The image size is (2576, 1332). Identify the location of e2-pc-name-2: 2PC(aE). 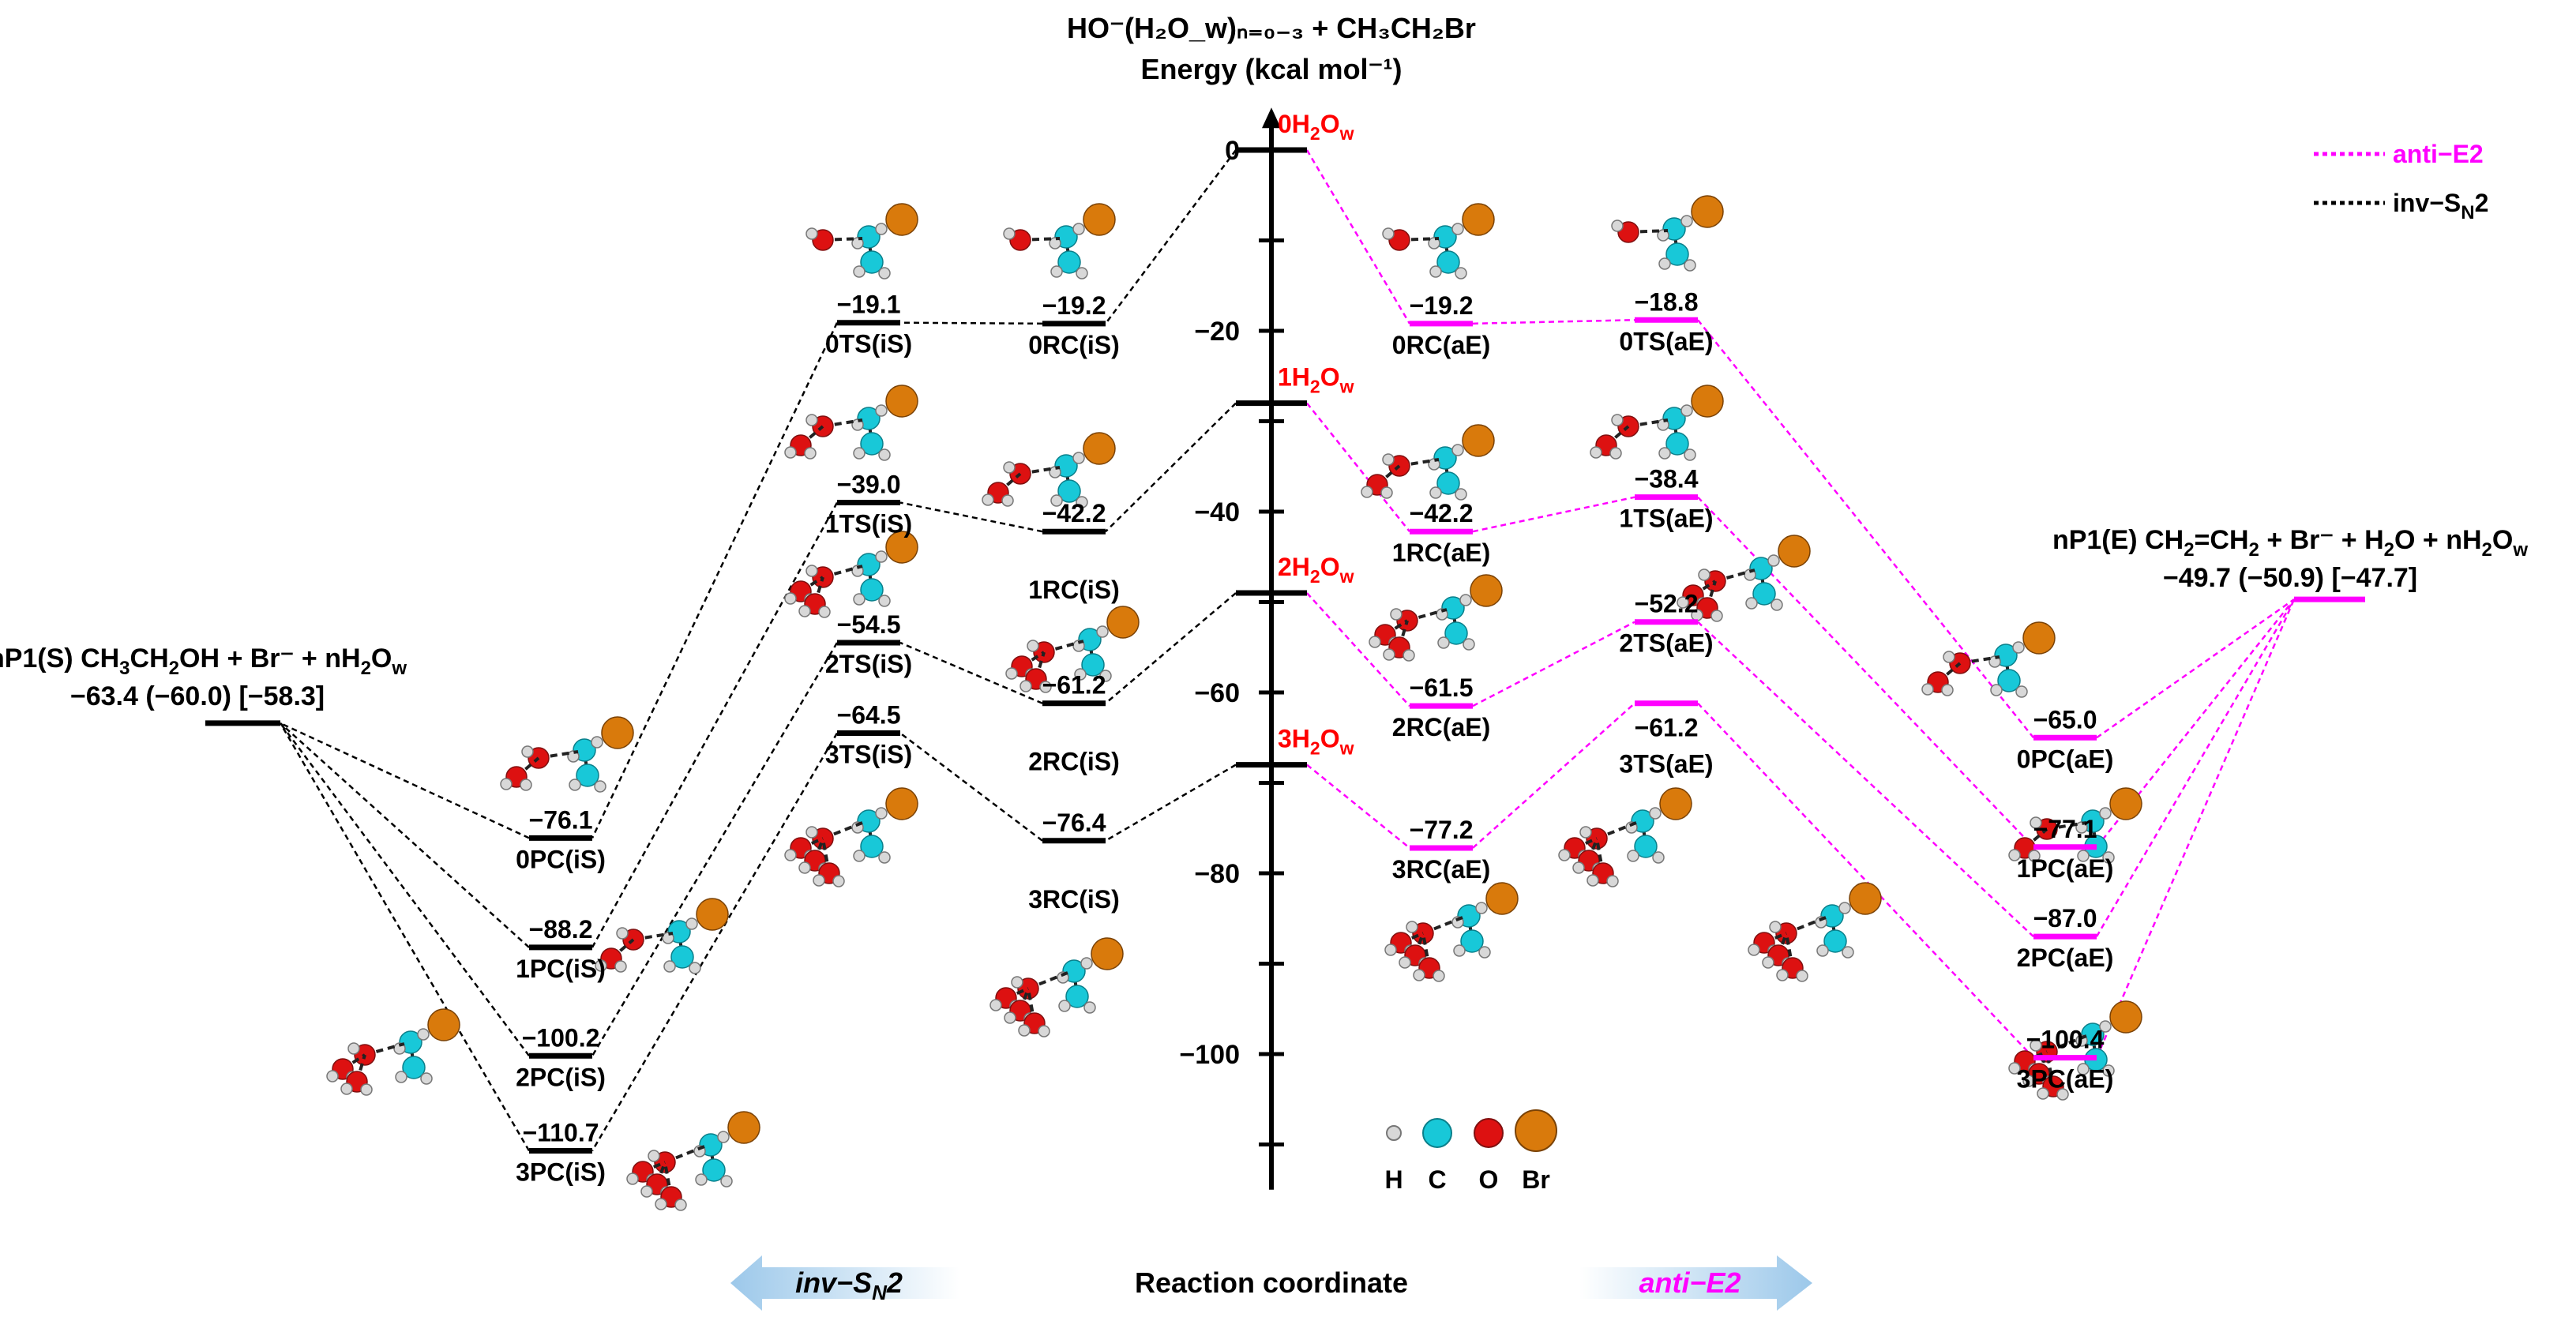
(2065, 958).